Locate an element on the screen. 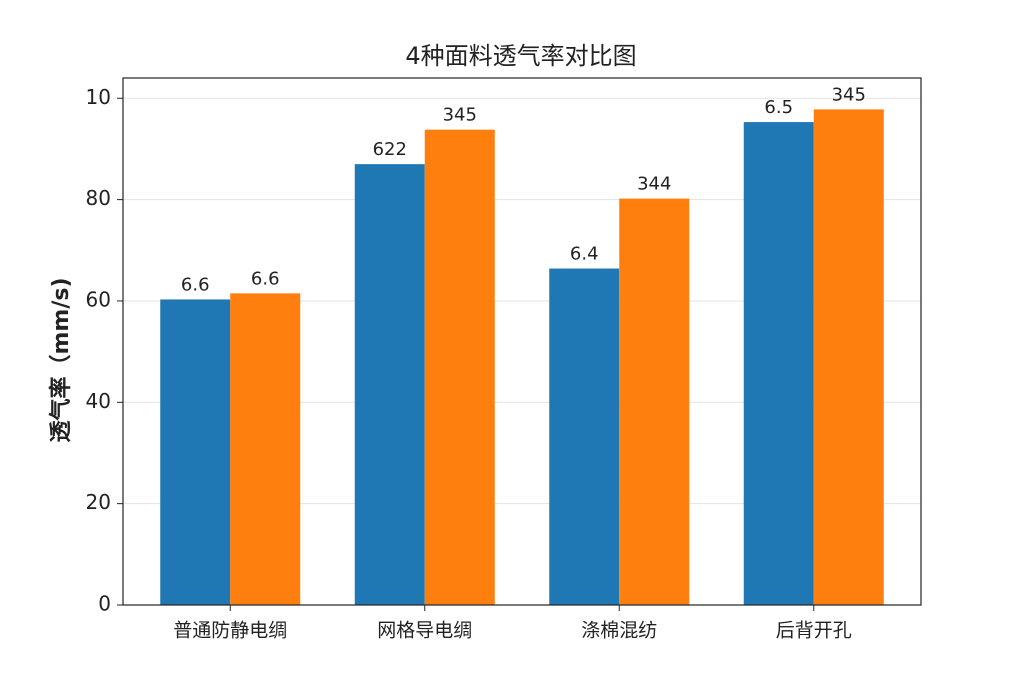 The image size is (1024, 683). y-axis-label: 透气率（mm/s) is located at coordinates (61, 359).